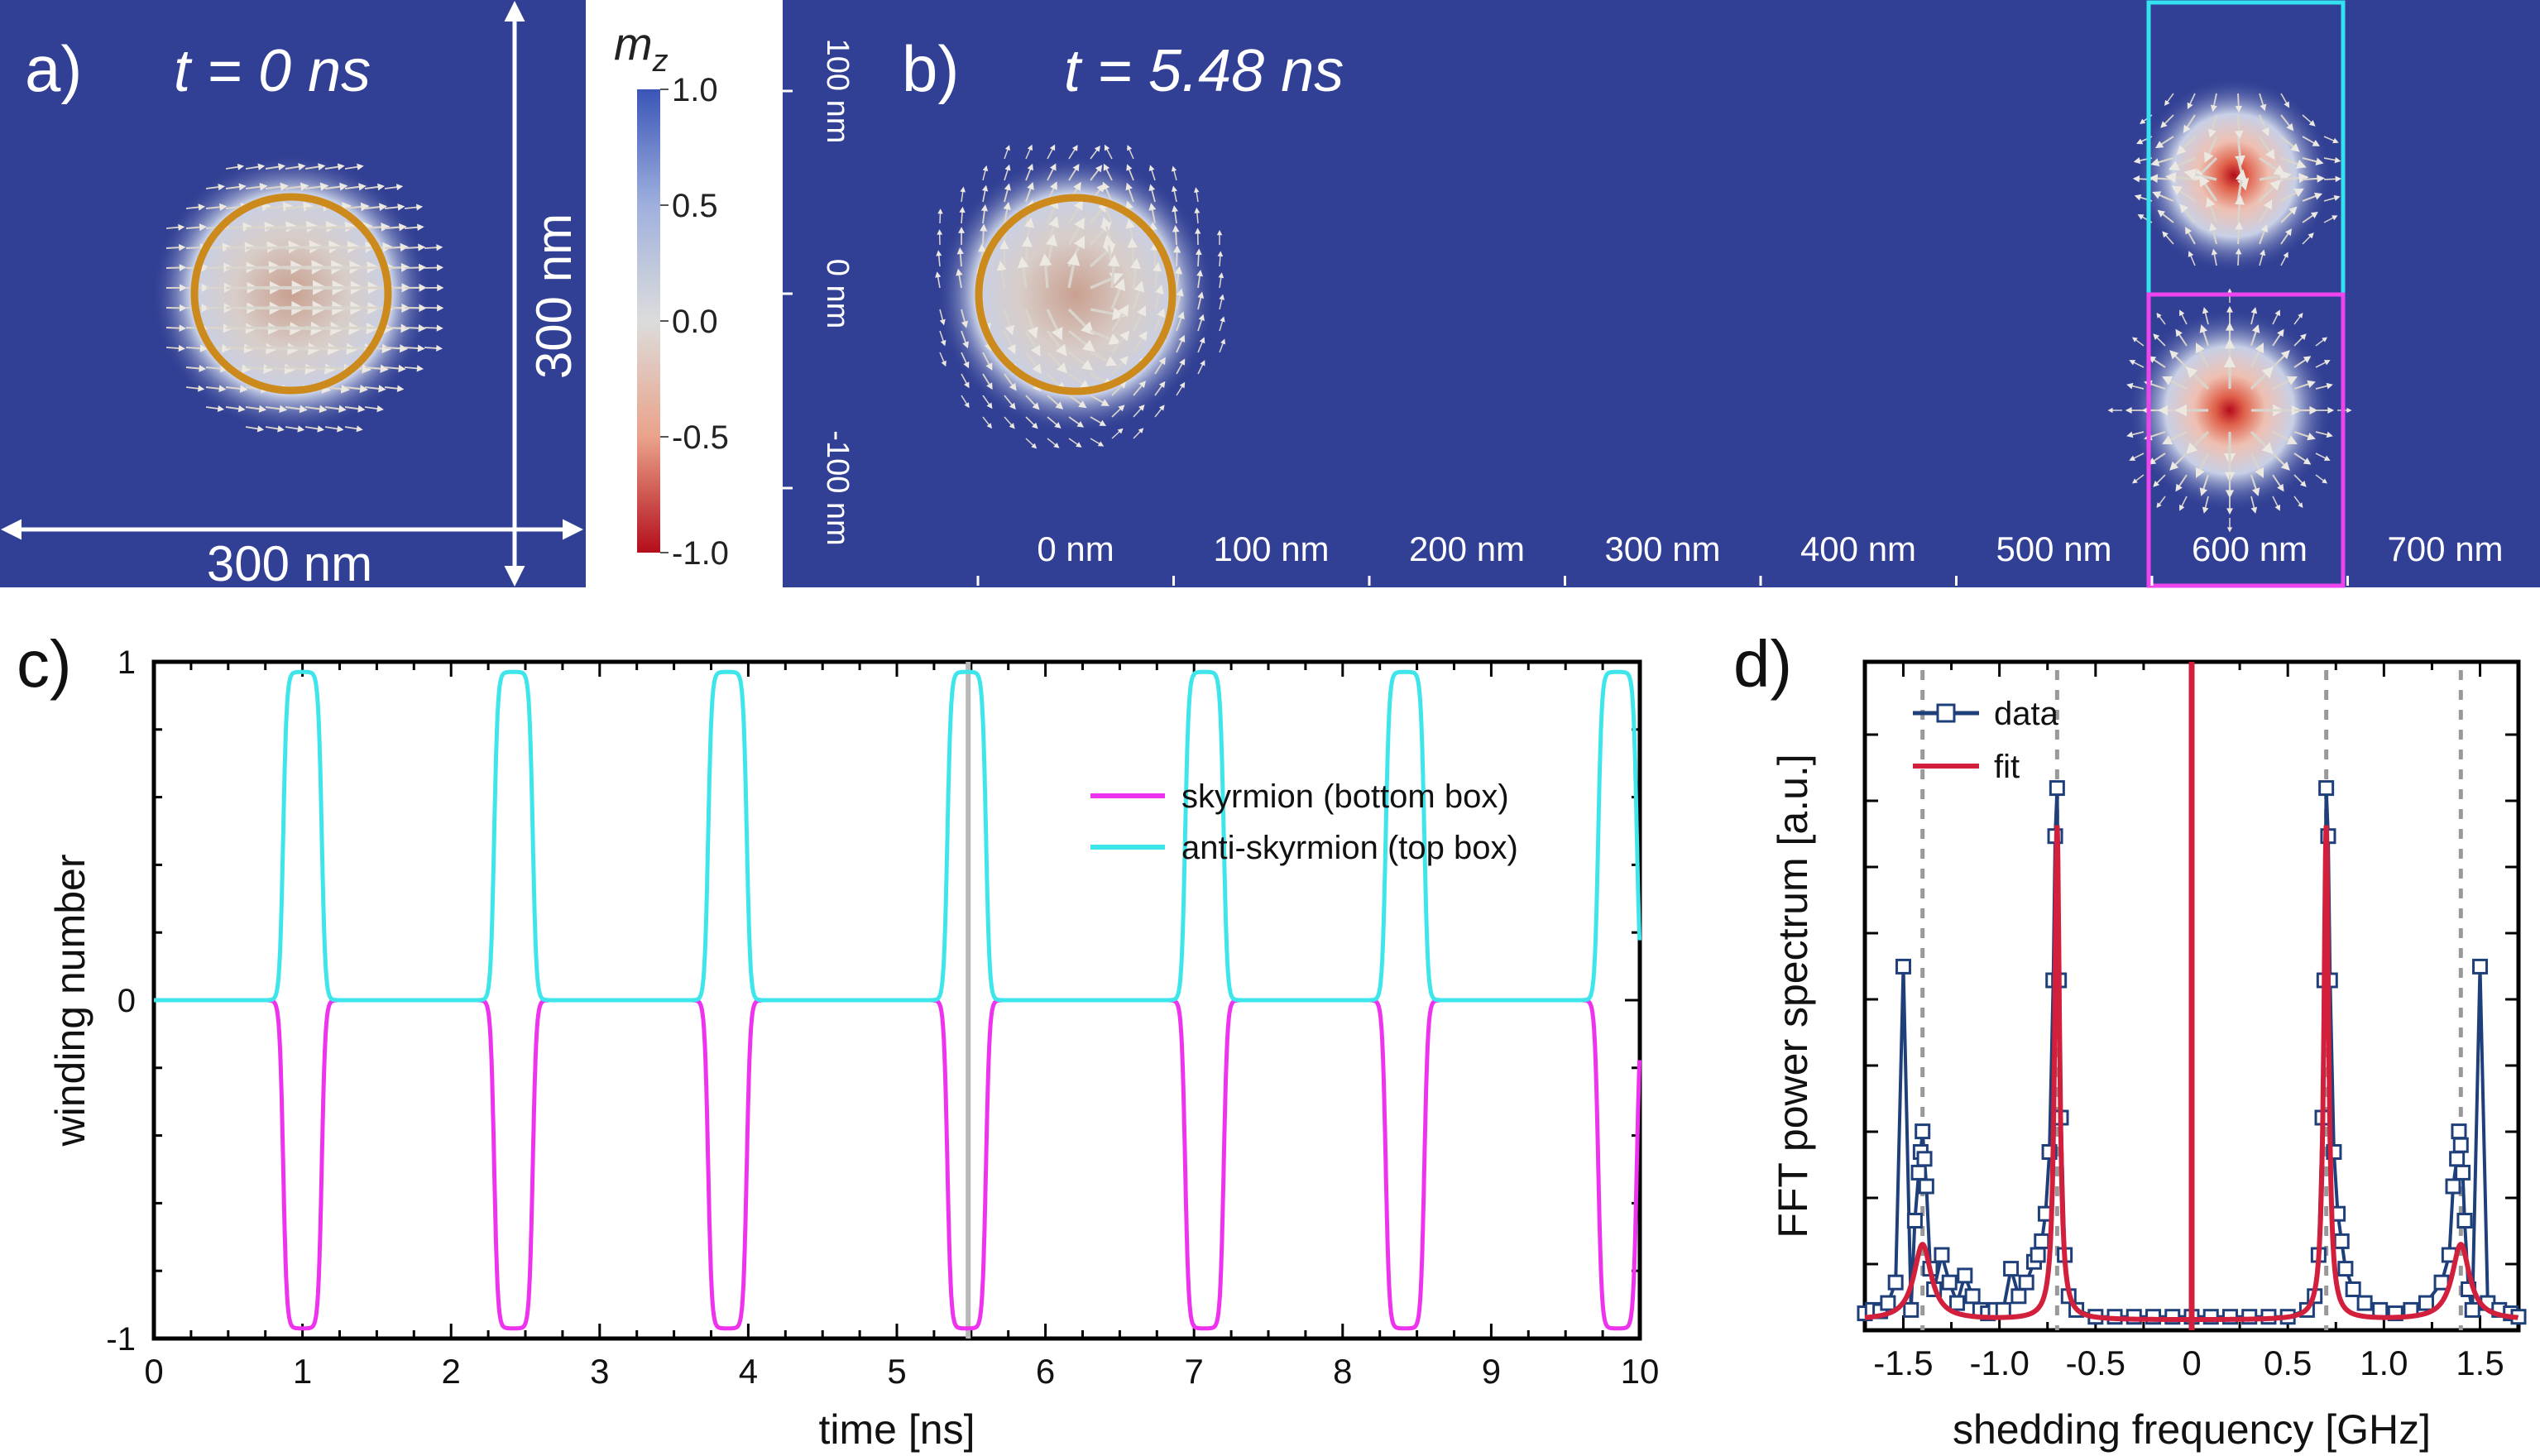  Describe the element at coordinates (898, 836) in the screenshot. I see `series-line` at that location.